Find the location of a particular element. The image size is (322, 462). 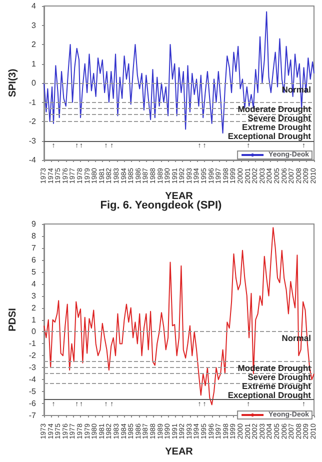

y-tick-label: 6 is located at coordinates (34, 259).